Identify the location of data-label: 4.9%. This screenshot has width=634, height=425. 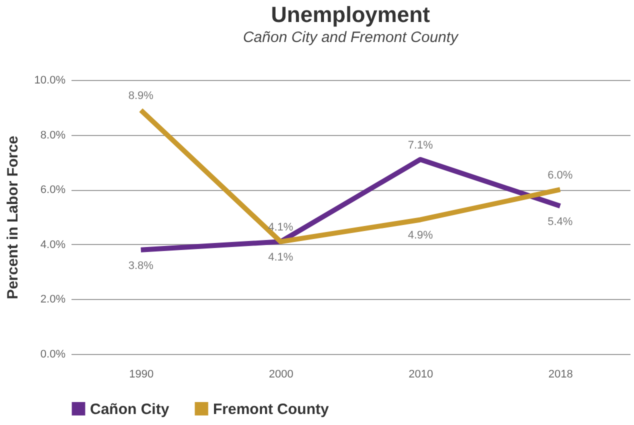
(421, 236).